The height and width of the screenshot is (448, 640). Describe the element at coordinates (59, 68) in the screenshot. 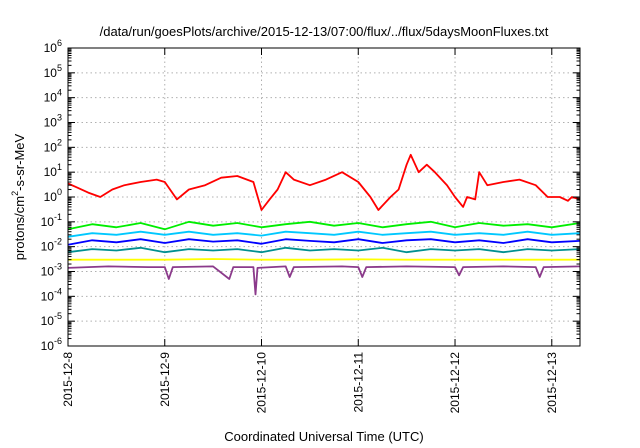

I see `y-tick-exponent: 5` at that location.